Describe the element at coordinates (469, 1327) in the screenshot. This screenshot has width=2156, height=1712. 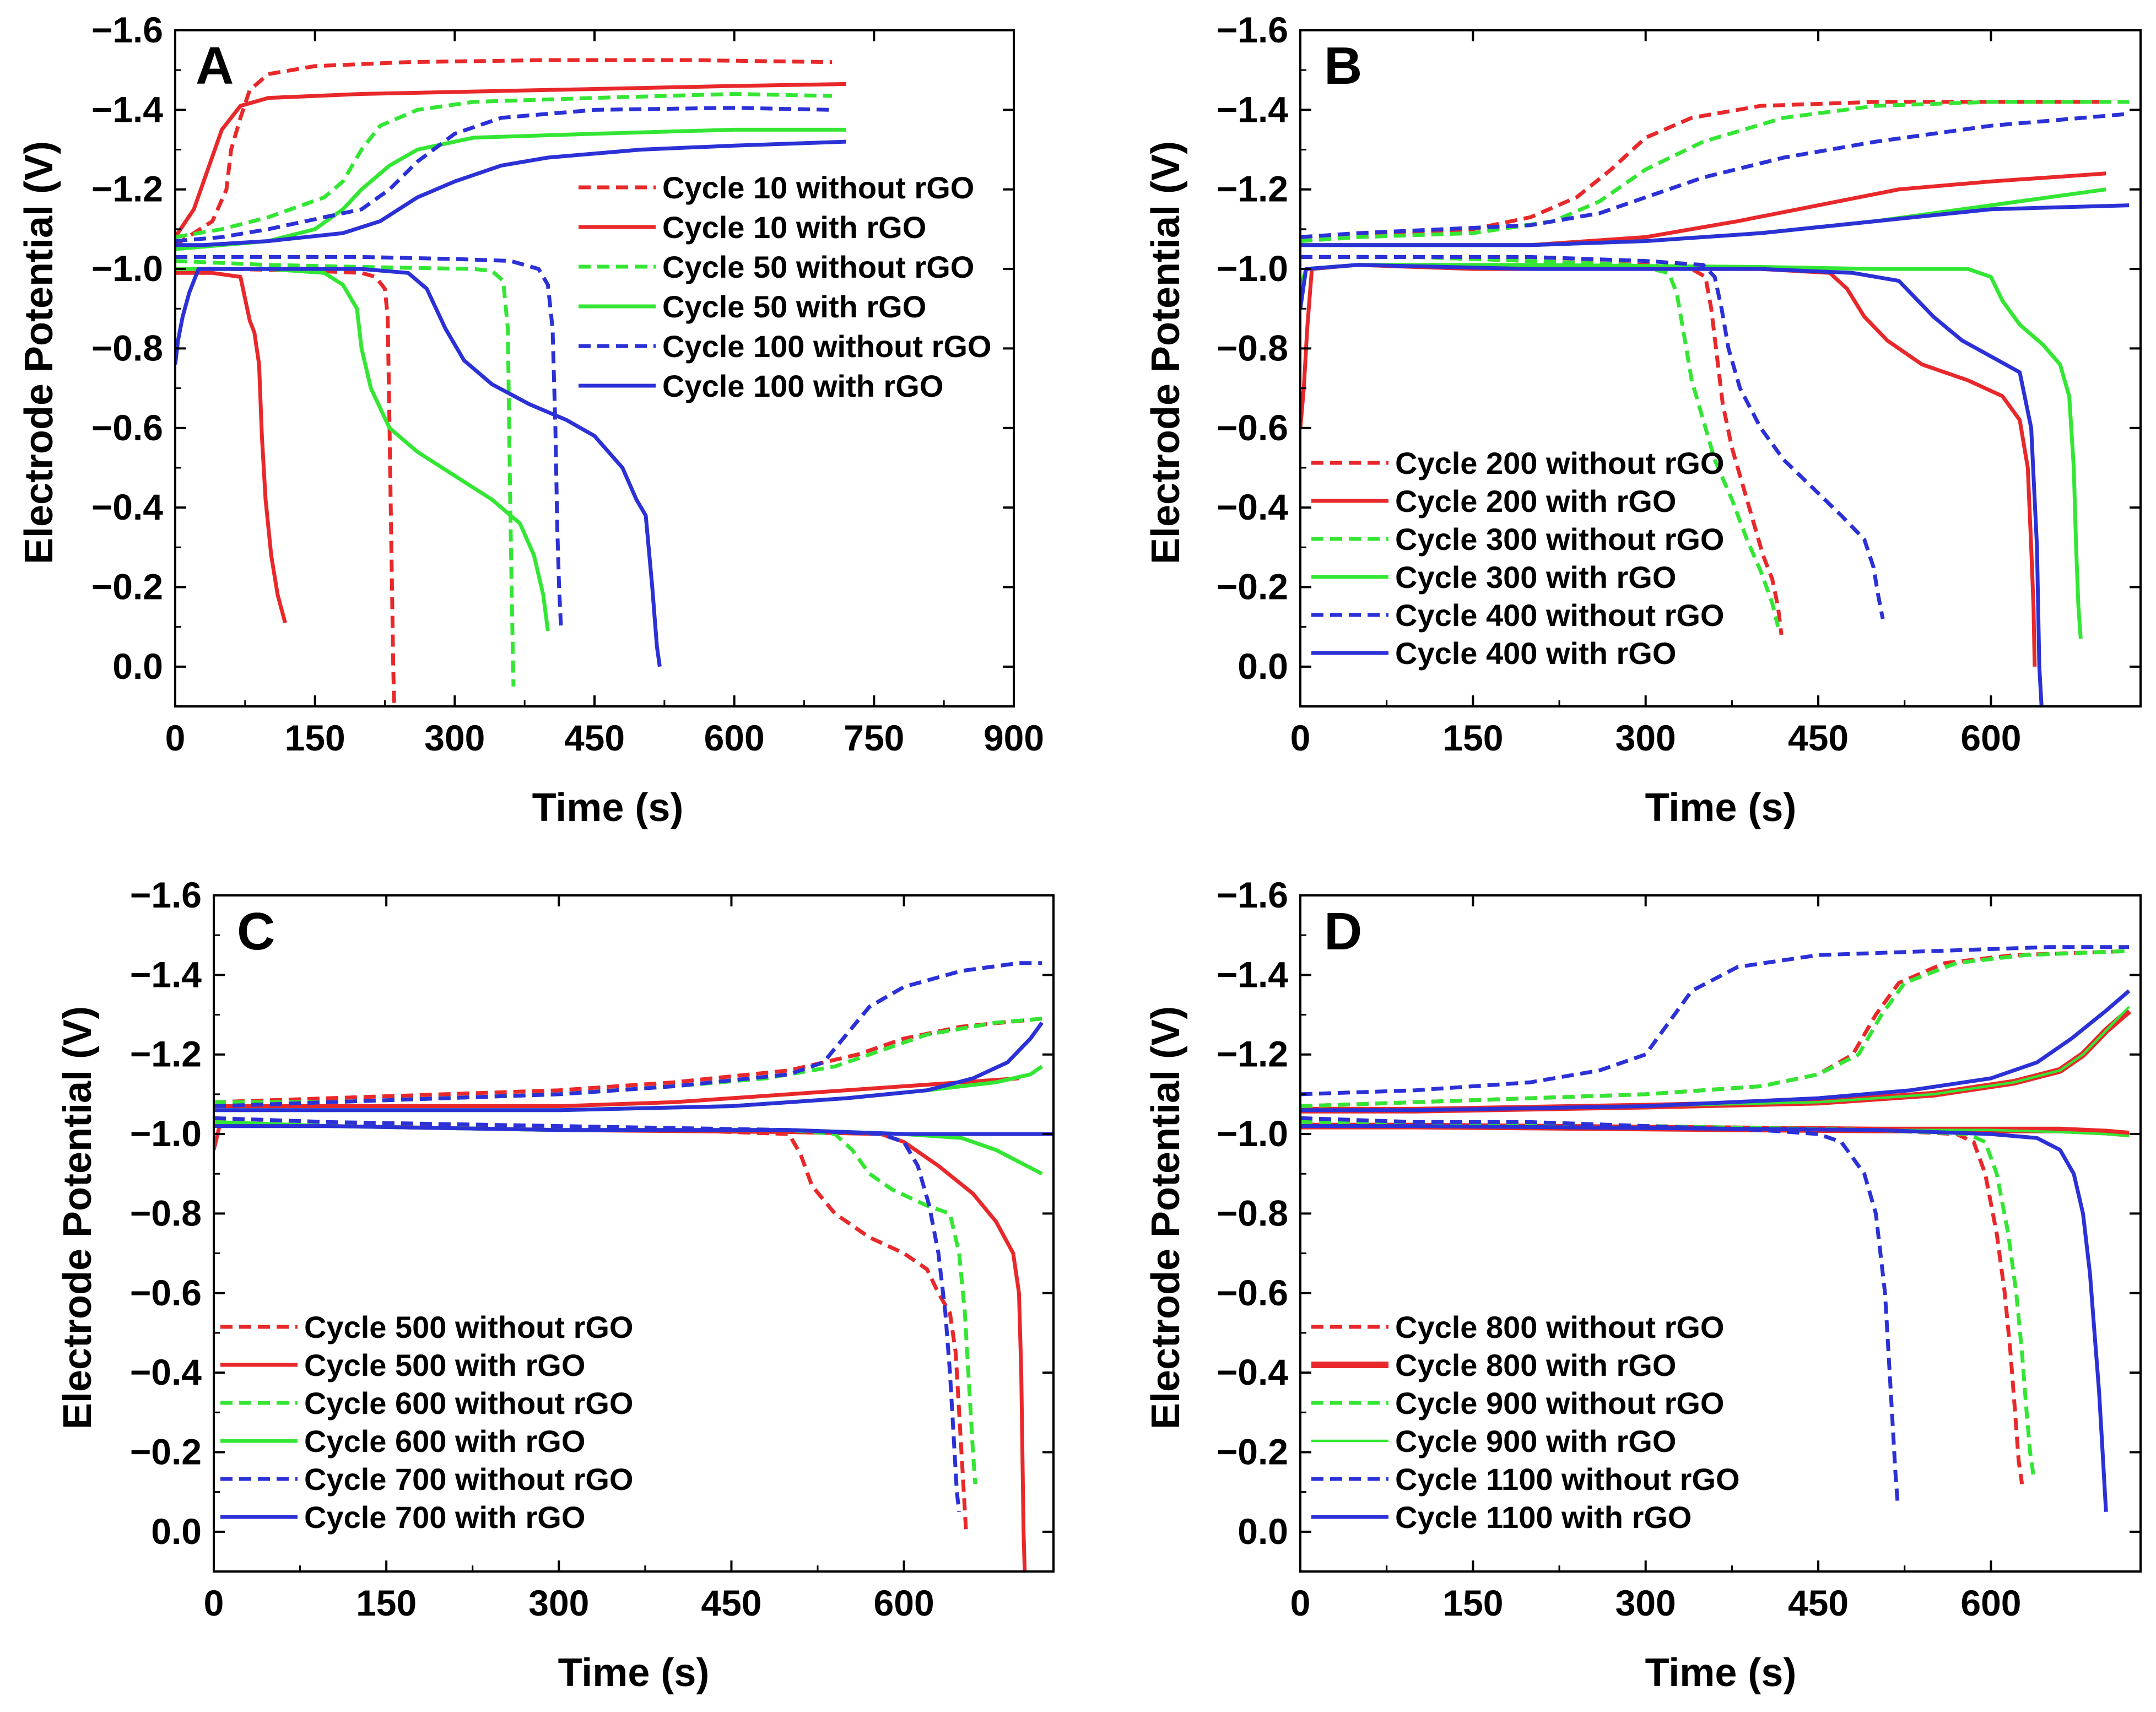
I see `panel-C-legend-label-1: Cycle 500 without rGO` at that location.